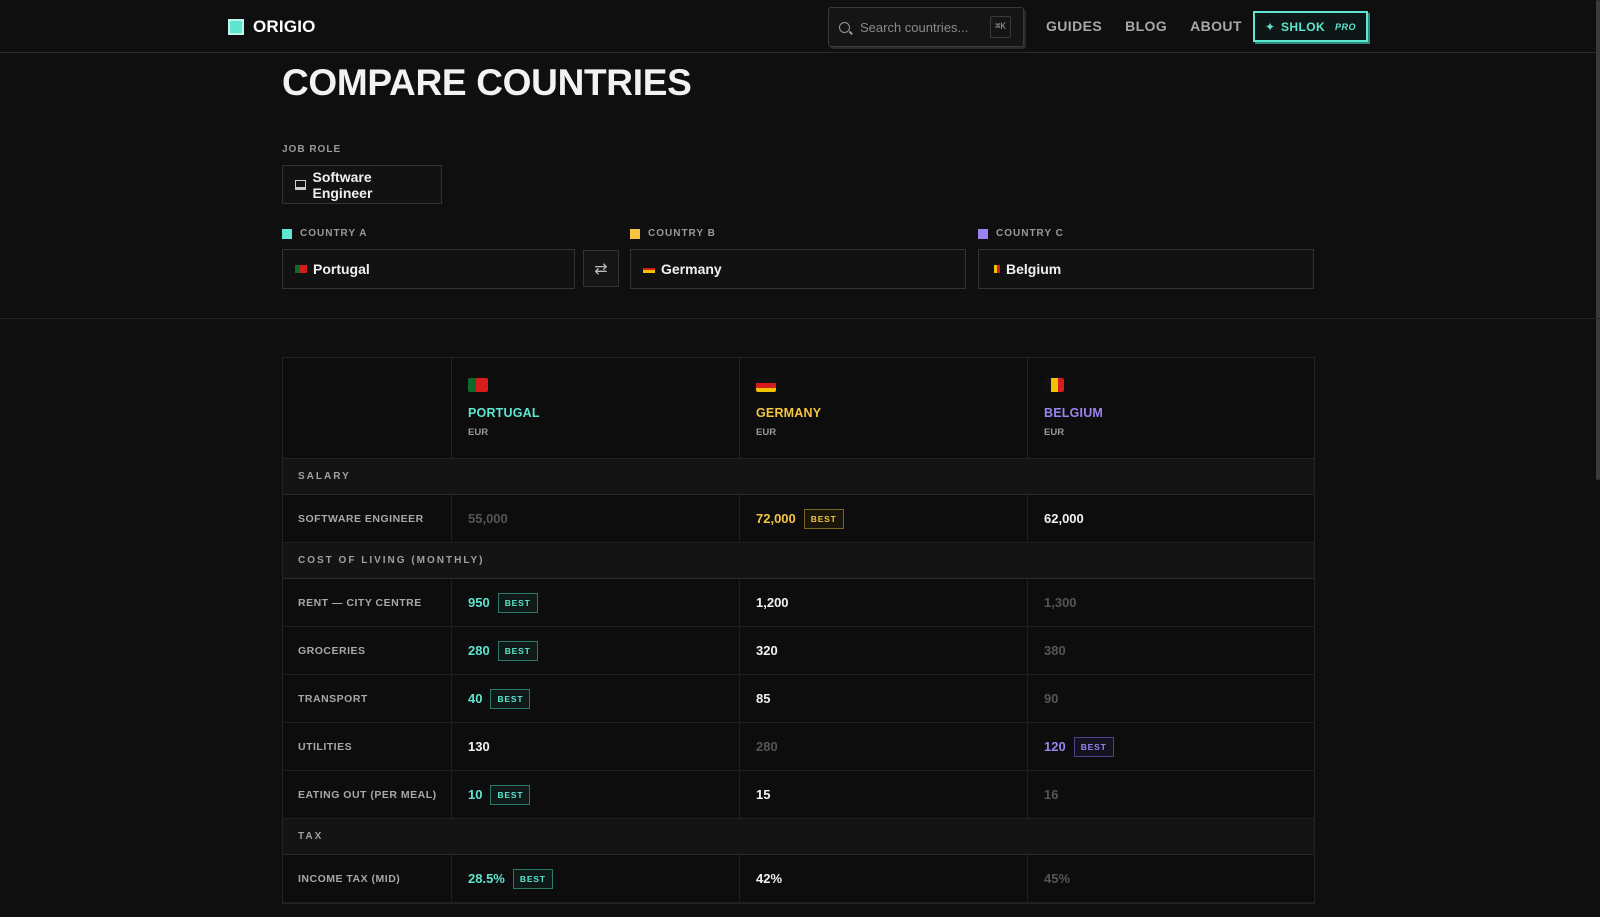  What do you see at coordinates (479, 746) in the screenshot?
I see `value: 130` at bounding box center [479, 746].